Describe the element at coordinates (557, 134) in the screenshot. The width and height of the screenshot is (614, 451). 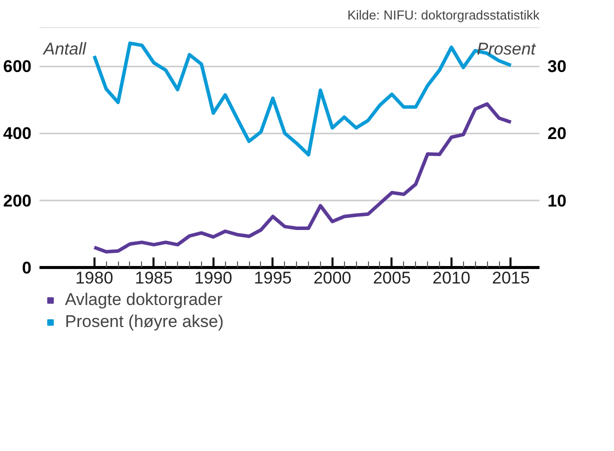
I see `y2-tick-label: 20` at that location.